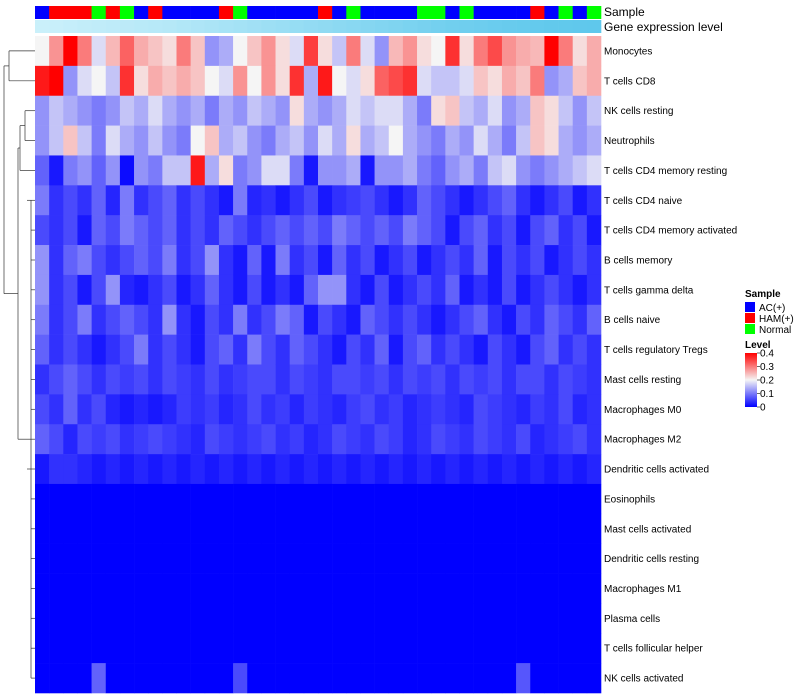 This screenshot has height=700, width=800. What do you see at coordinates (649, 290) in the screenshot?
I see `row-label: T cells gamma delta` at bounding box center [649, 290].